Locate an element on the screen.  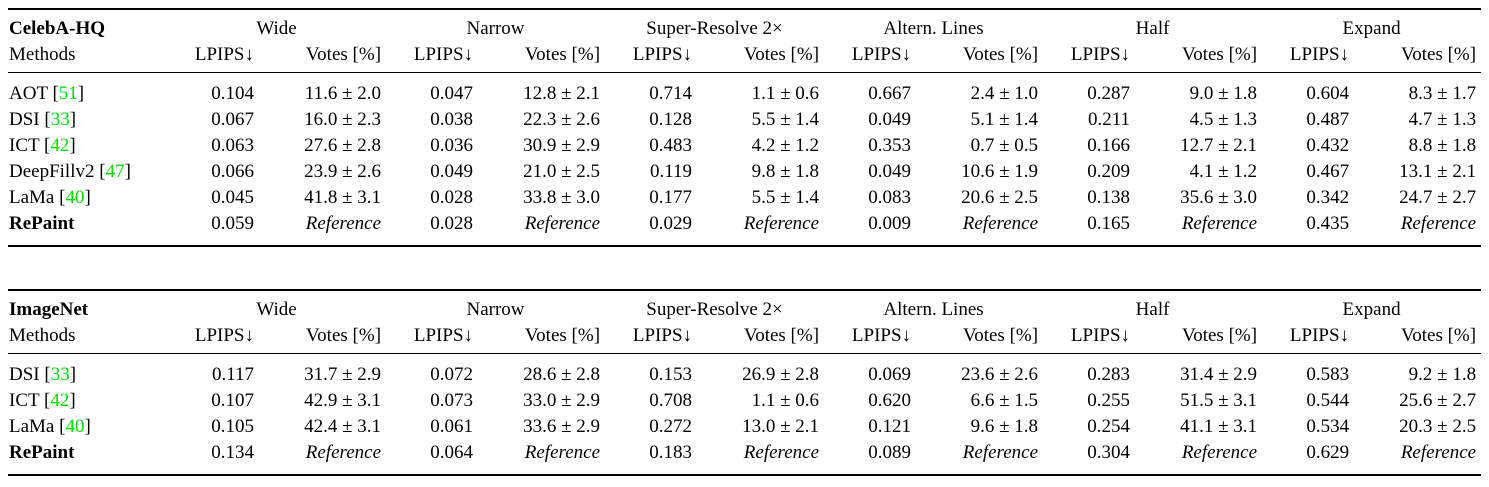
lpips-value: 0.069 is located at coordinates (890, 374).